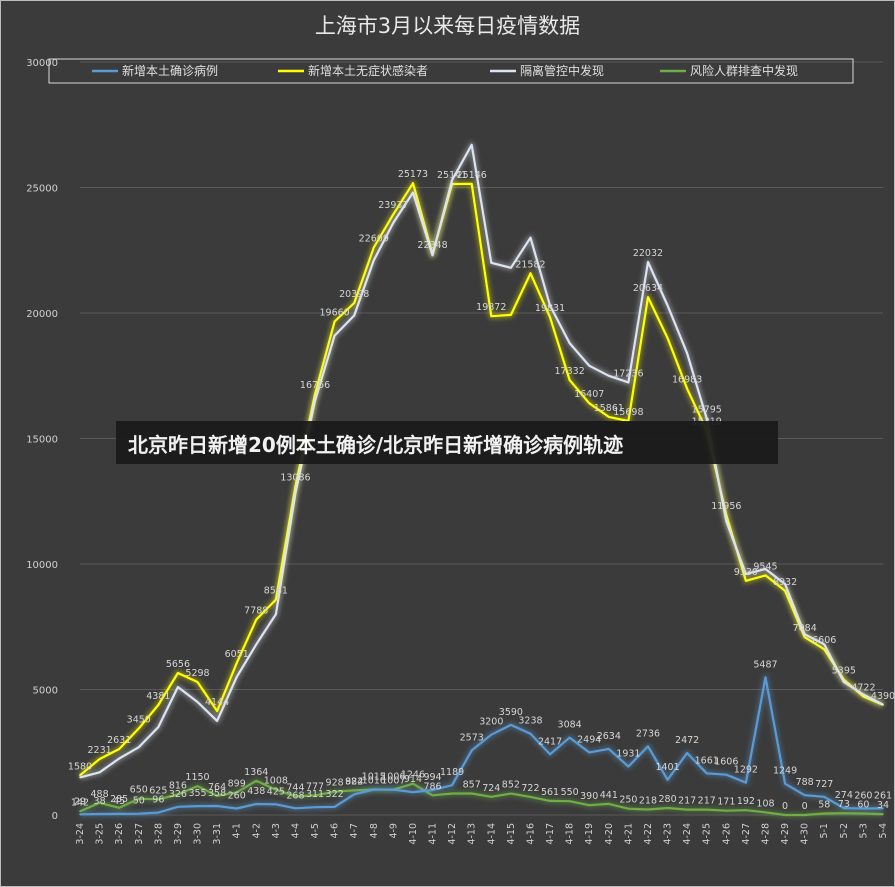 The width and height of the screenshot is (895, 887). Describe the element at coordinates (883, 805) in the screenshot. I see `data-label: 34` at that location.